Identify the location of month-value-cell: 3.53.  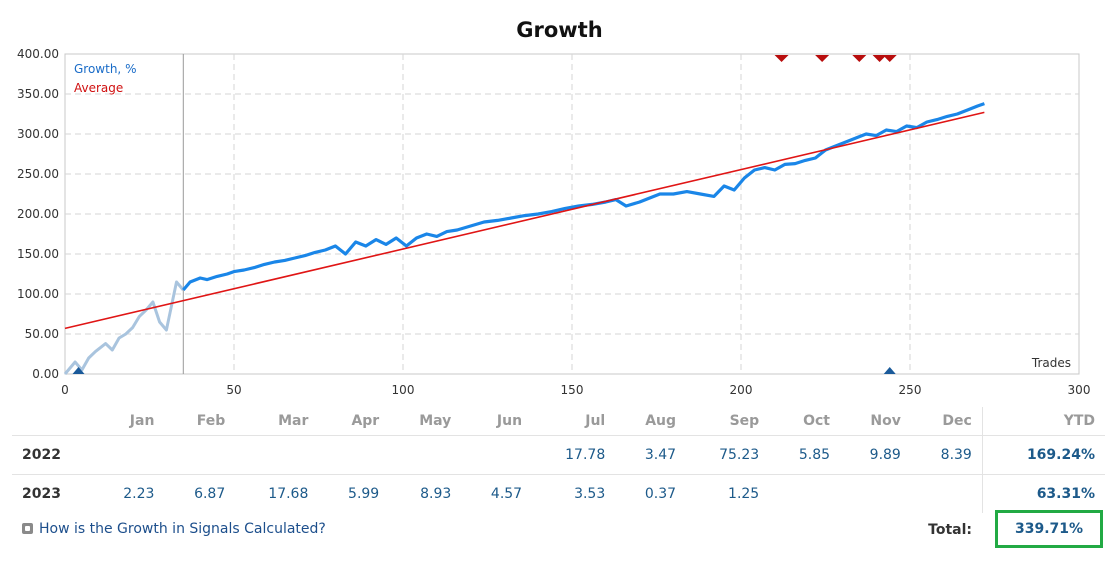
(574, 493).